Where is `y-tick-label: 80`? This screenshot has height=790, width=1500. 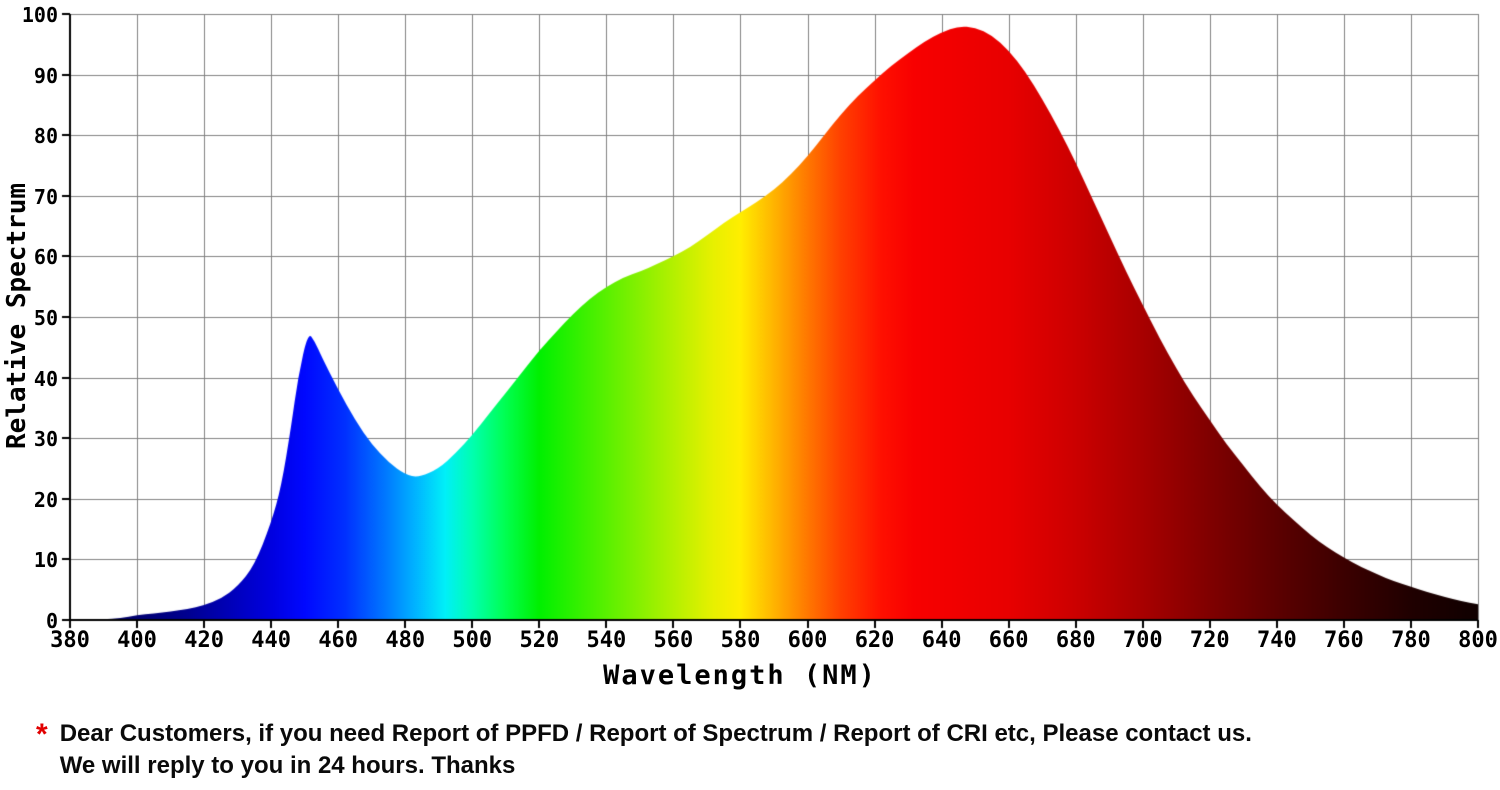
y-tick-label: 80 is located at coordinates (45, 136).